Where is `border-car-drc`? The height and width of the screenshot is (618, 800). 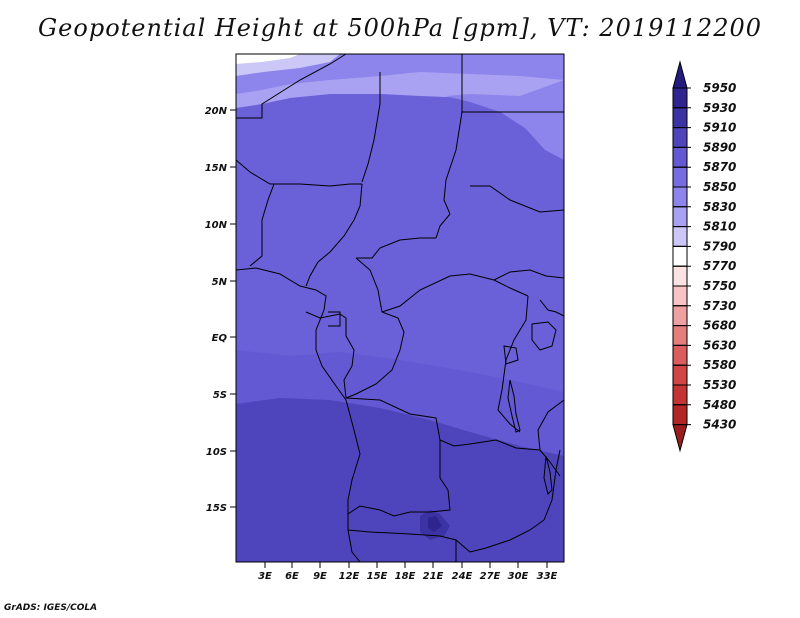 border-car-drc is located at coordinates (455, 293).